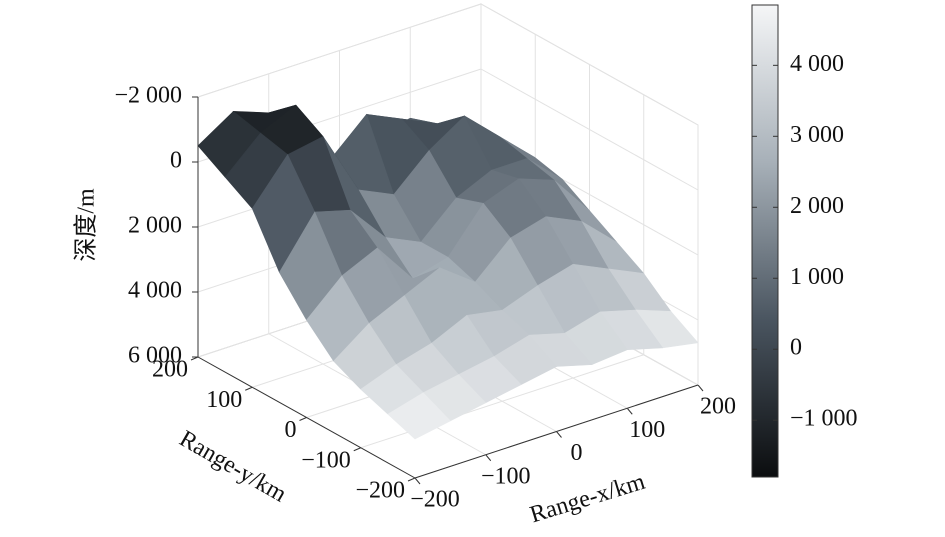  What do you see at coordinates (380, 491) in the screenshot?
I see `y-tick-label: −200` at bounding box center [380, 491].